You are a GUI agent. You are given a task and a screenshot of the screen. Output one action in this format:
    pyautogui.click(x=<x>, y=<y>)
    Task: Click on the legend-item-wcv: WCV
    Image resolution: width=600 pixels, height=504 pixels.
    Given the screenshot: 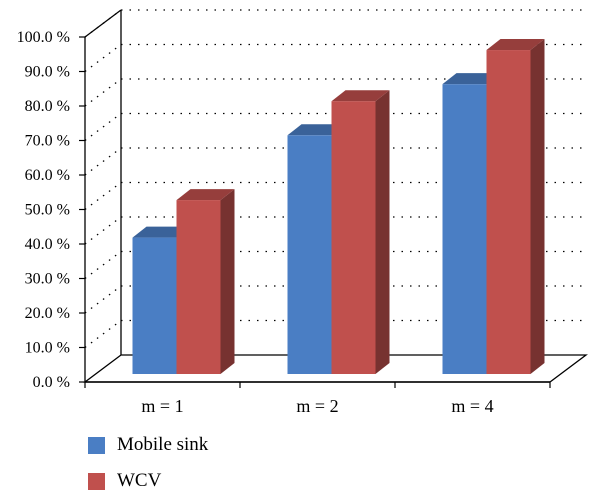 What is the action you would take?
    pyautogui.click(x=148, y=481)
    